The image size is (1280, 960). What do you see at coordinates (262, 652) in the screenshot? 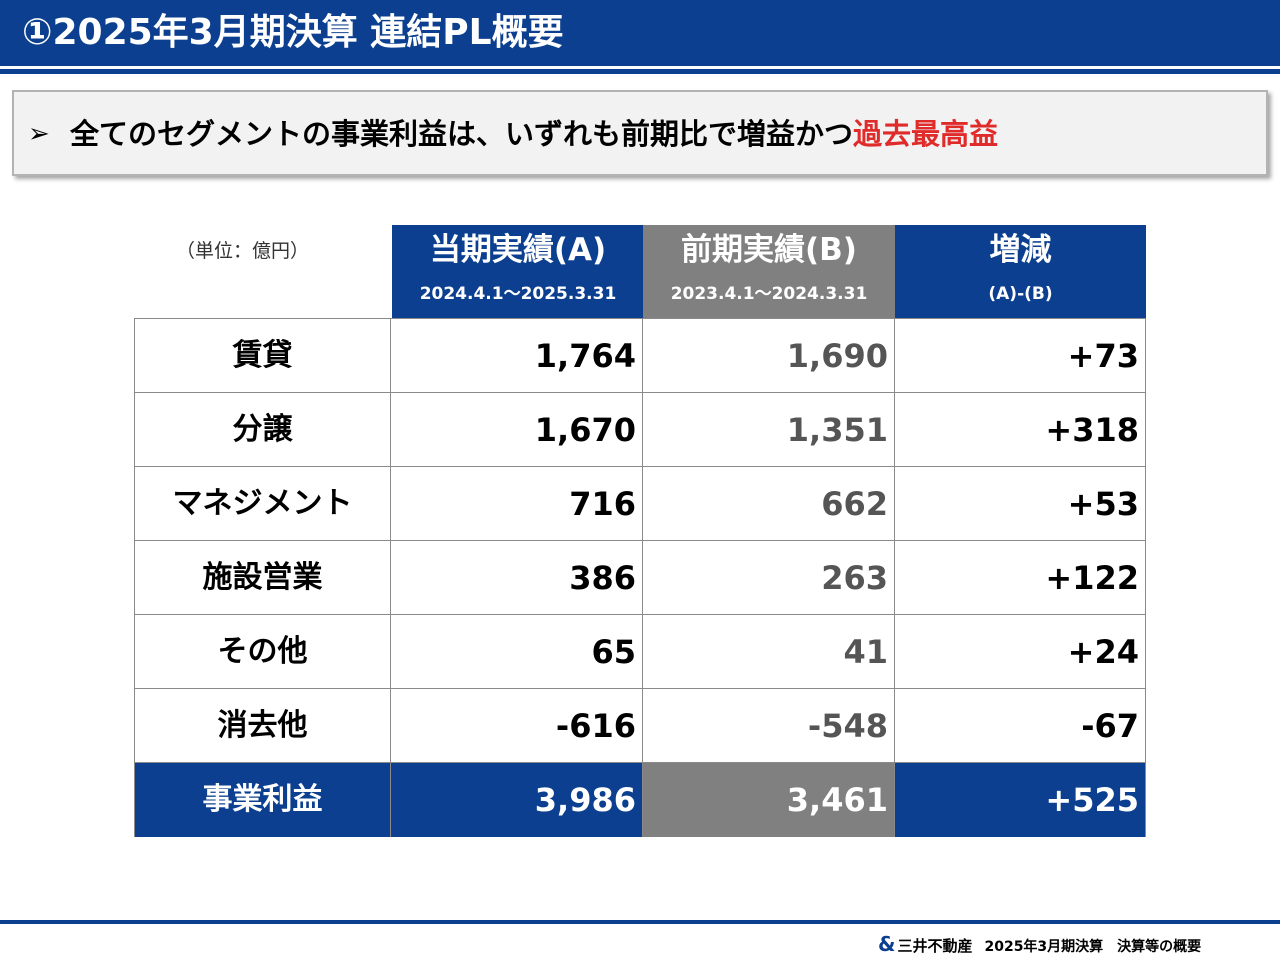
I see `segment-label: その他` at bounding box center [262, 652].